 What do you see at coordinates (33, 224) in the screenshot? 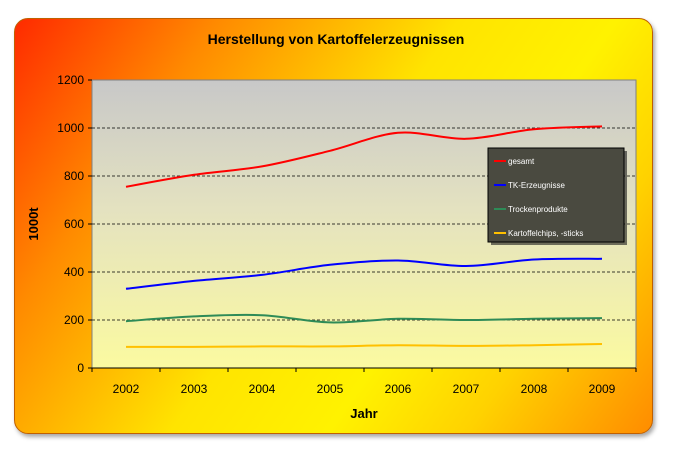
I see `y-axis-label: 1000t` at bounding box center [33, 224].